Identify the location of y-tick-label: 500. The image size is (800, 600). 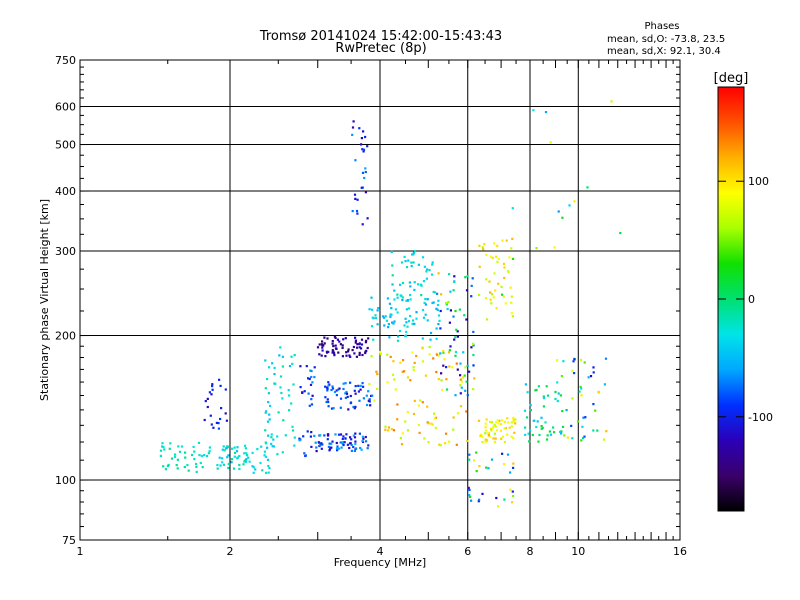
(65, 145).